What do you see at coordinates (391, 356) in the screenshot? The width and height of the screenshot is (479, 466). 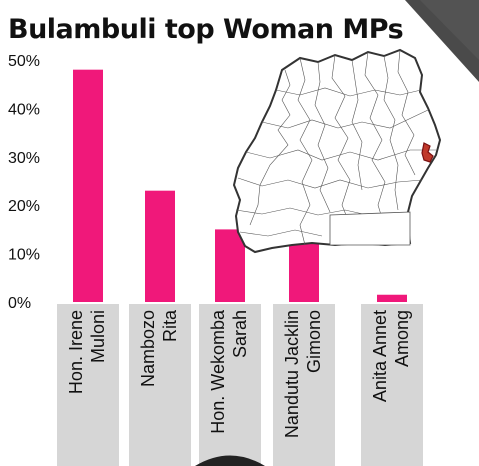 I see `category-label: Anita Annet Among` at bounding box center [391, 356].